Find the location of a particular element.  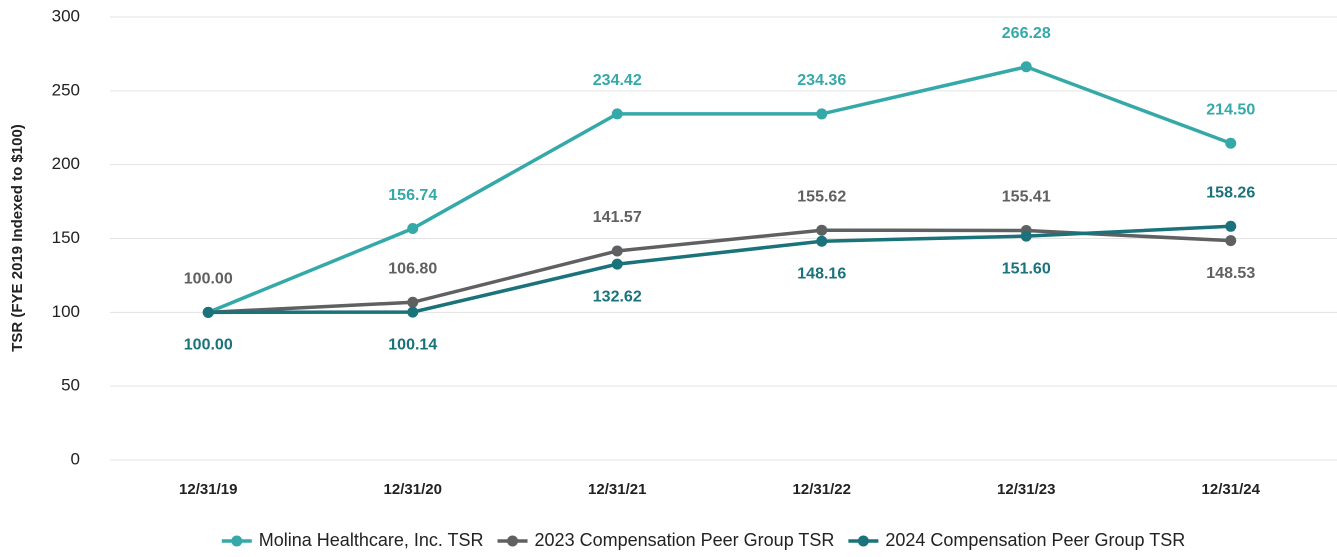

data-label: 148.16 is located at coordinates (821, 273).